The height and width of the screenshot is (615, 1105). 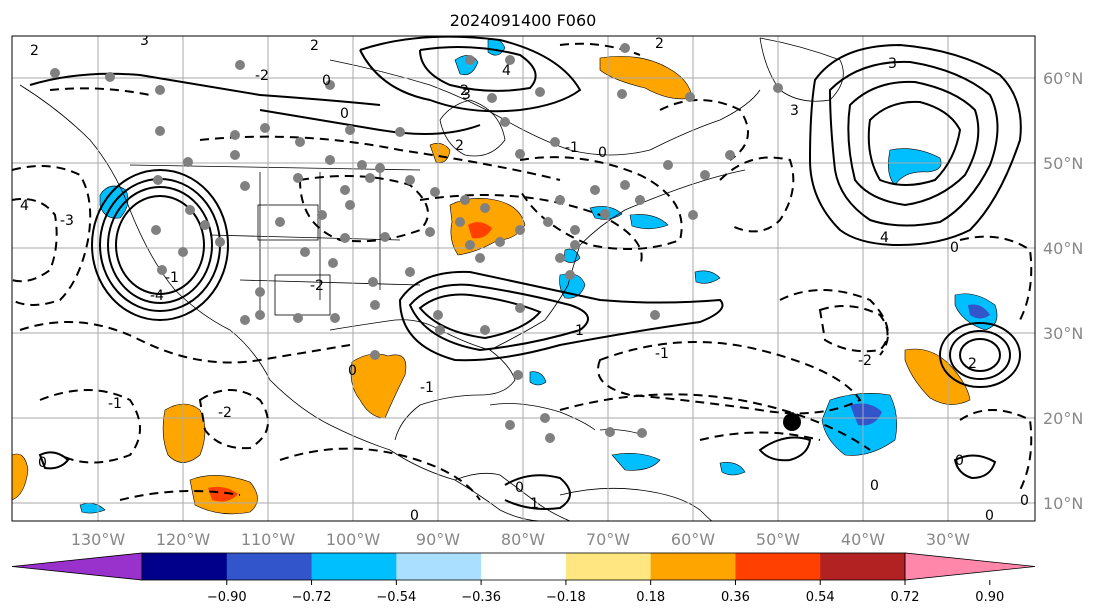 I want to click on lat-label: 30°N, so click(x=1063, y=333).